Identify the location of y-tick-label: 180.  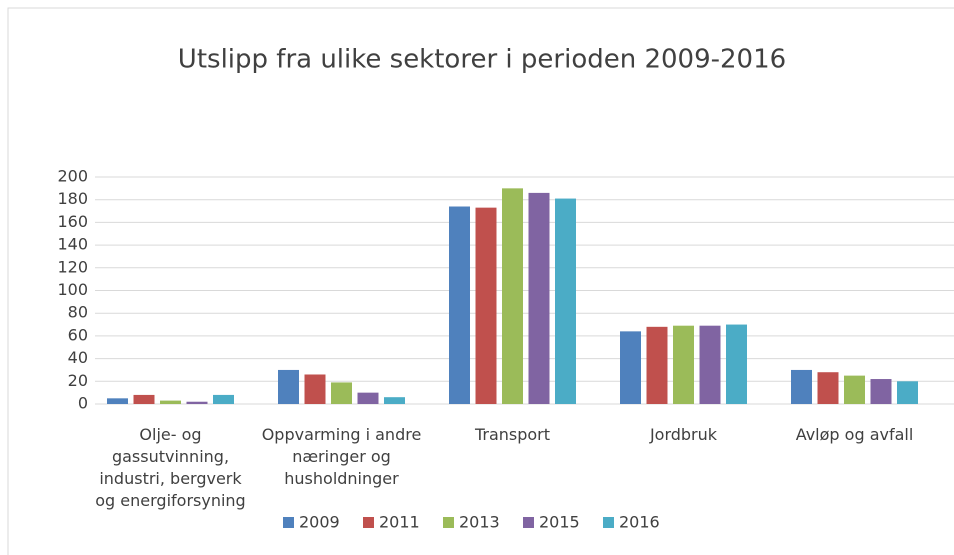
(72, 198).